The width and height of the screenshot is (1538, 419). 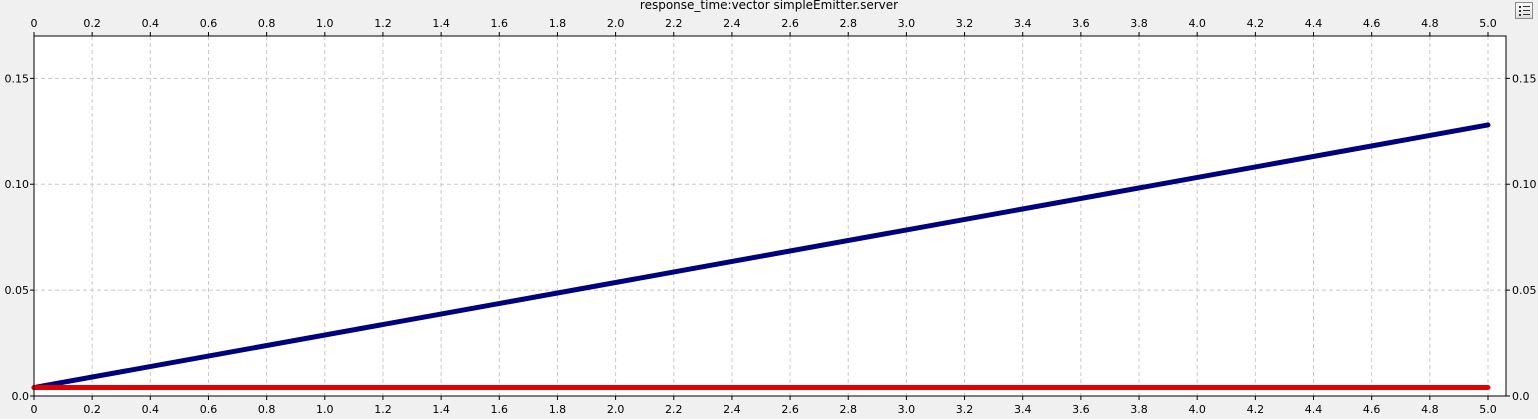 What do you see at coordinates (1524, 10) in the screenshot?
I see `legend-toggle-button` at bounding box center [1524, 10].